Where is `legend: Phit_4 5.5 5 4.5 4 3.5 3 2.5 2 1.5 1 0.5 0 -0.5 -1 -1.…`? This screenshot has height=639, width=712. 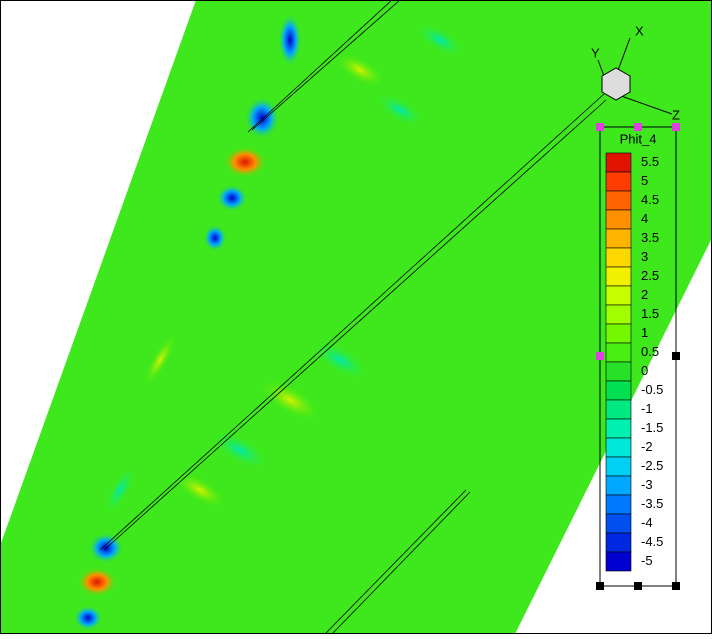 legend: Phit_4 5.5 5 4.5 4 3.5 3 2.5 2 1.5 1 0.5 0 -0.5 -1 -1.… is located at coordinates (638, 356).